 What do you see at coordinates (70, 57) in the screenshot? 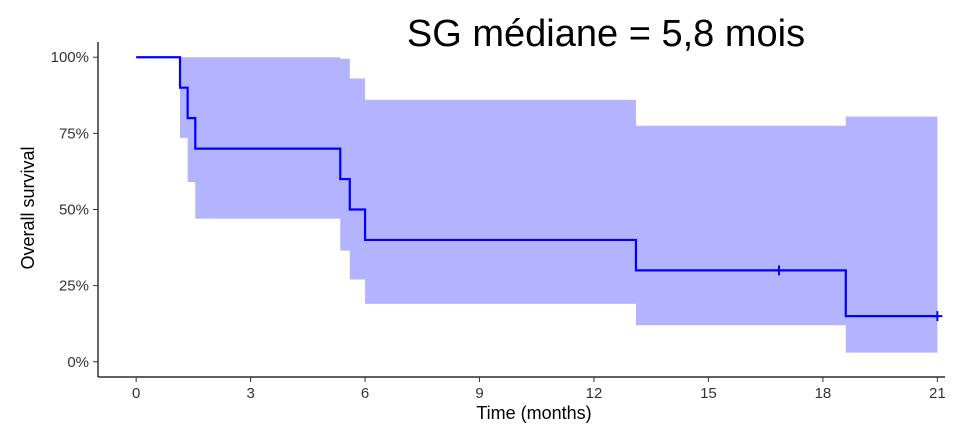
I see `y-tick-label: 100%` at bounding box center [70, 57].